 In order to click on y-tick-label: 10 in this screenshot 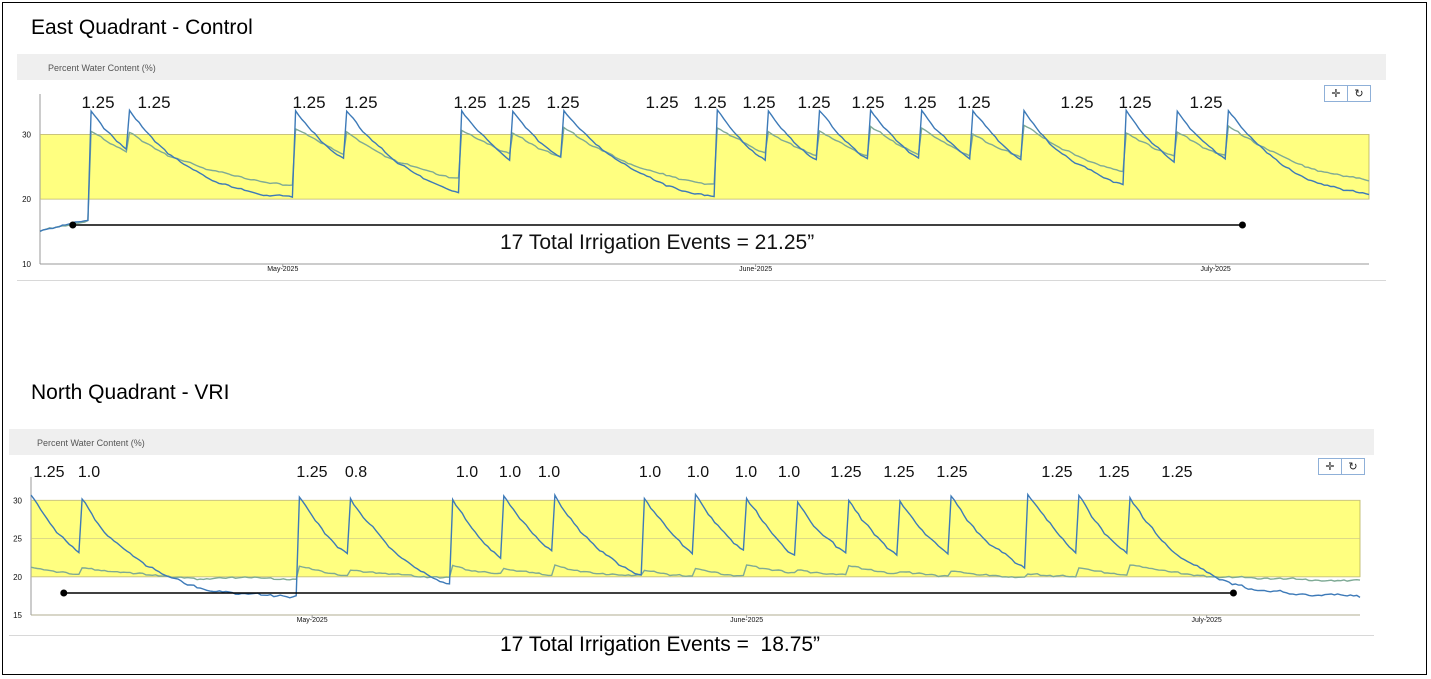, I will do `click(26, 264)`.